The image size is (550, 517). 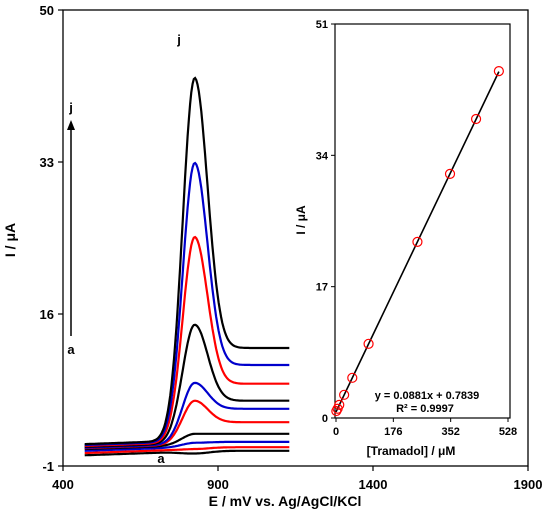 What do you see at coordinates (425, 409) in the screenshot?
I see `fit-r-squared: R² = 0.9997` at bounding box center [425, 409].